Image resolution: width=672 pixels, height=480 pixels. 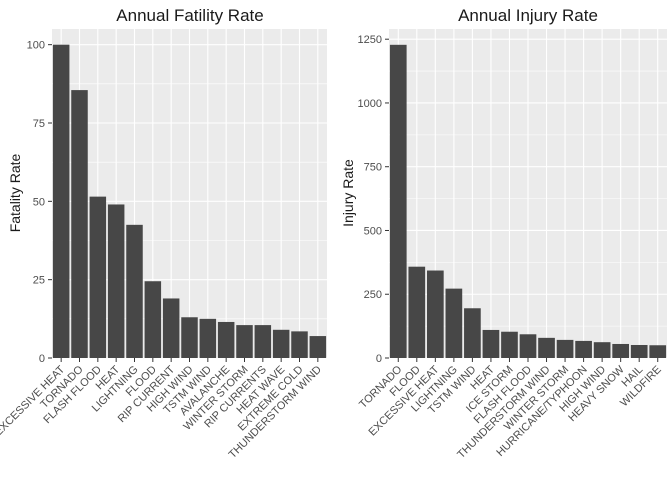 I want to click on chart-title: Annual Injury Rate, so click(x=528, y=15).